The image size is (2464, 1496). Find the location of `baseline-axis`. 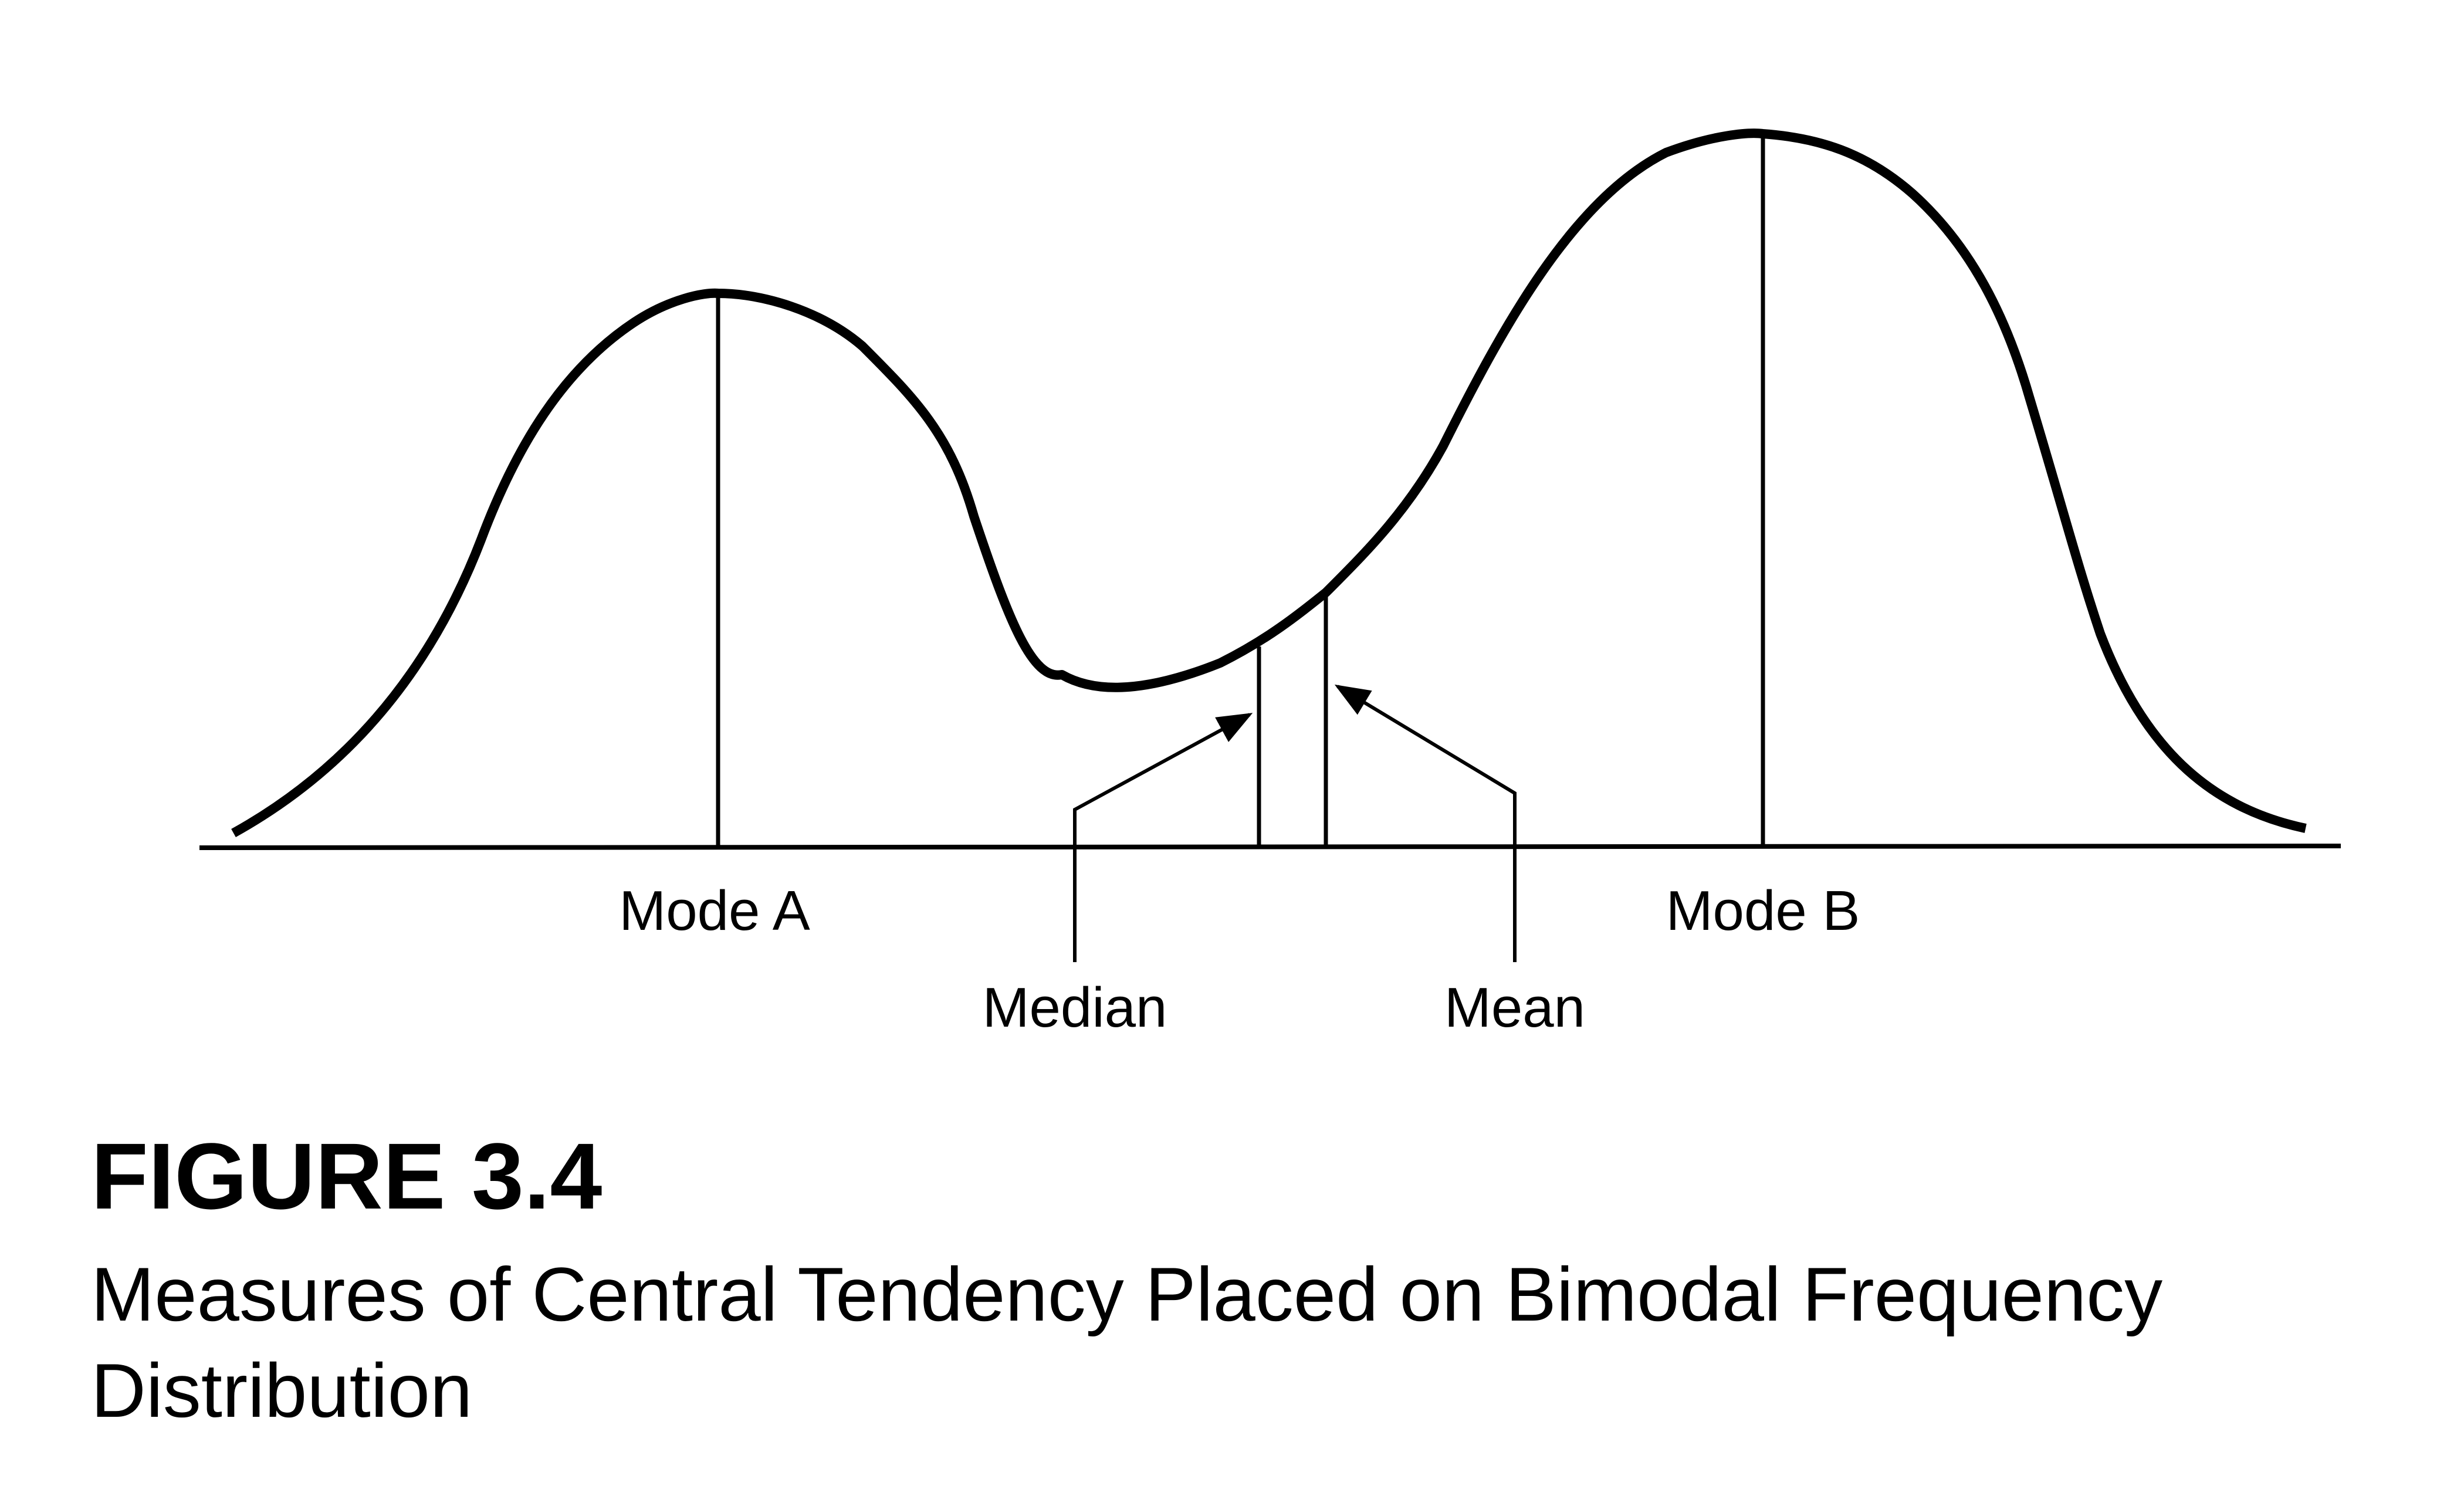

baseline-axis is located at coordinates (1270, 847).